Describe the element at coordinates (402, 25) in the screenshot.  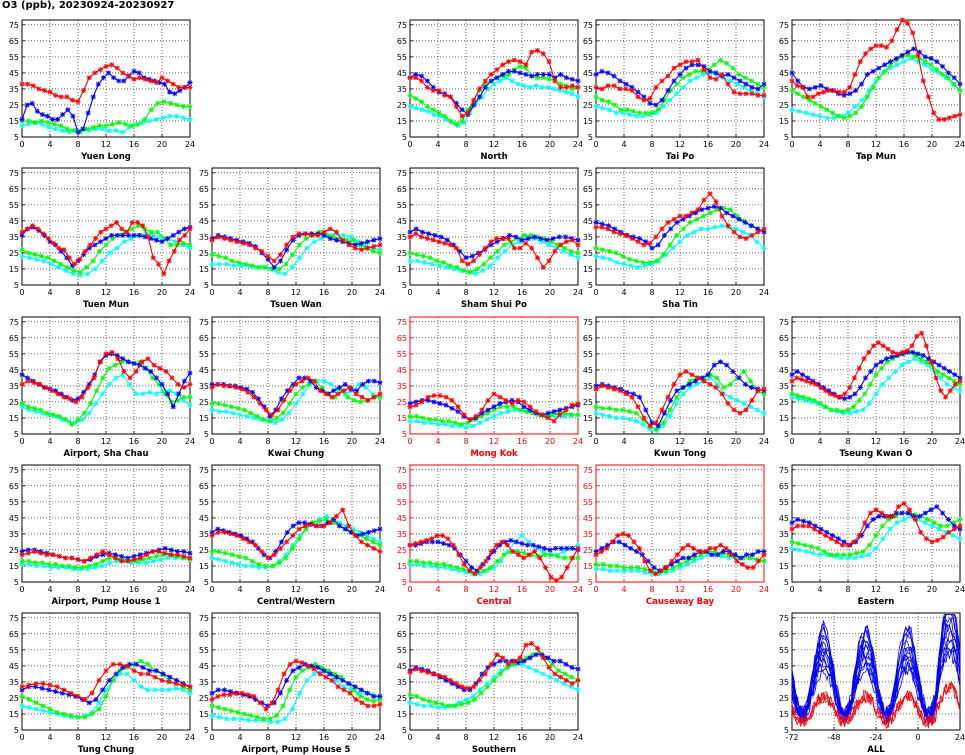
I see `y-tick-label: 75` at that location.